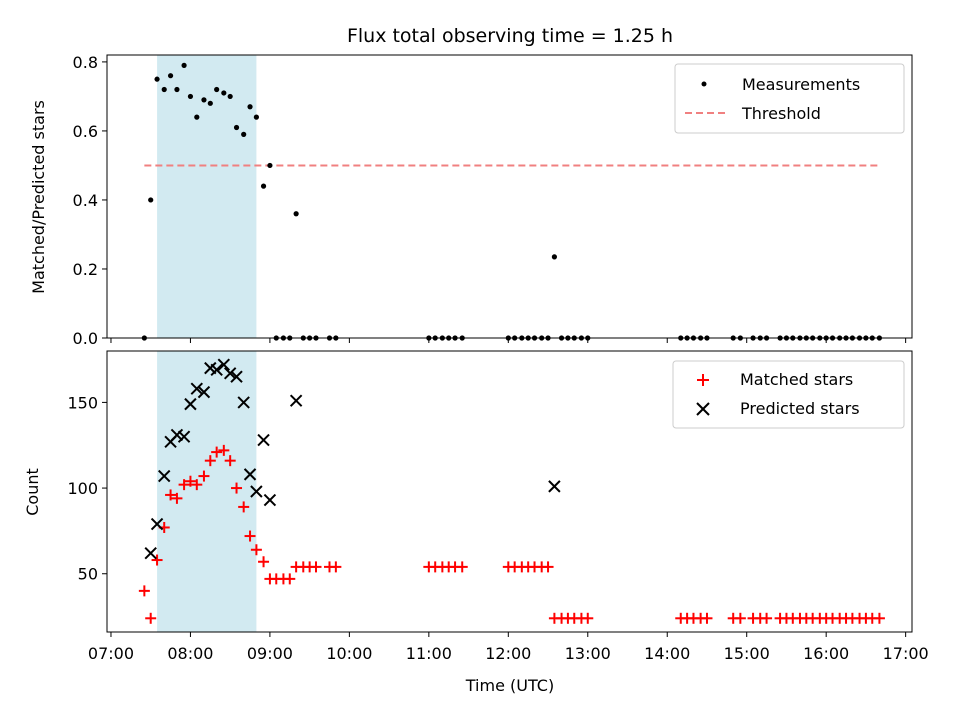 The width and height of the screenshot is (960, 720). Describe the element at coordinates (82, 488) in the screenshot. I see `y-bottom-tick-label: 100` at that location.